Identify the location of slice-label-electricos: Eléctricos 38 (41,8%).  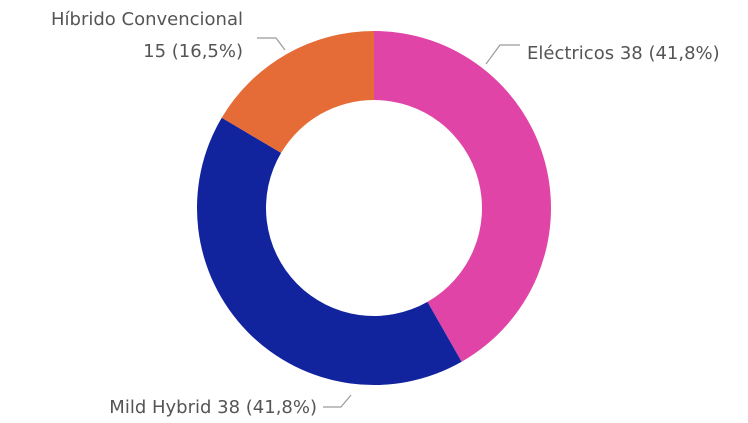
(623, 53).